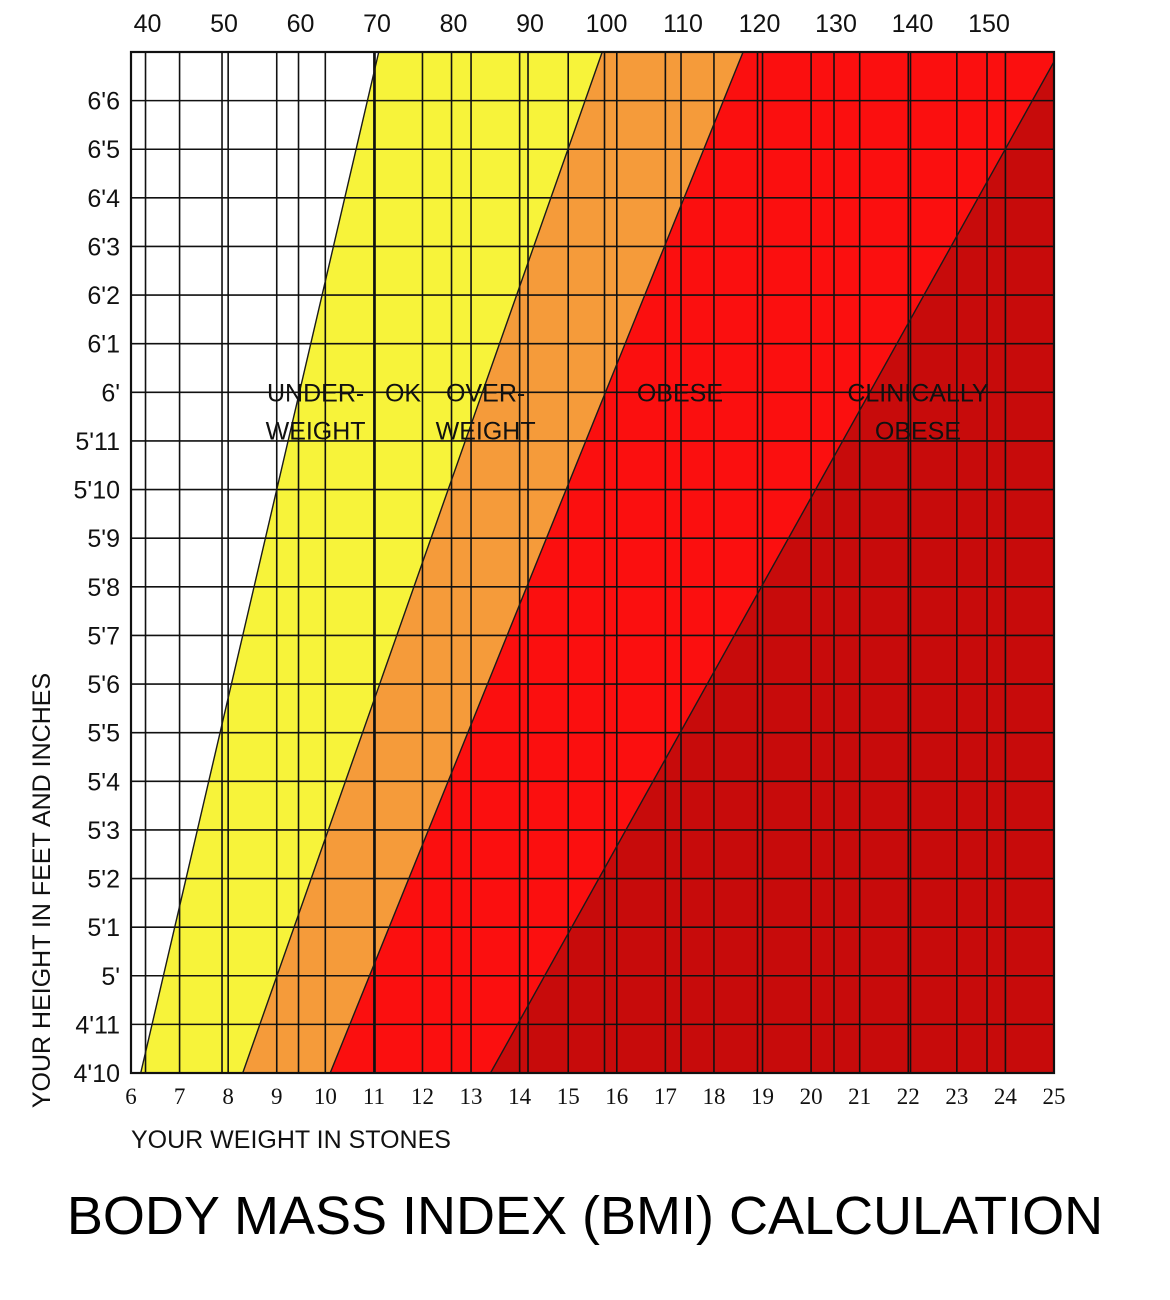 This screenshot has width=1170, height=1300. I want to click on top-tick-label: 50, so click(224, 24).